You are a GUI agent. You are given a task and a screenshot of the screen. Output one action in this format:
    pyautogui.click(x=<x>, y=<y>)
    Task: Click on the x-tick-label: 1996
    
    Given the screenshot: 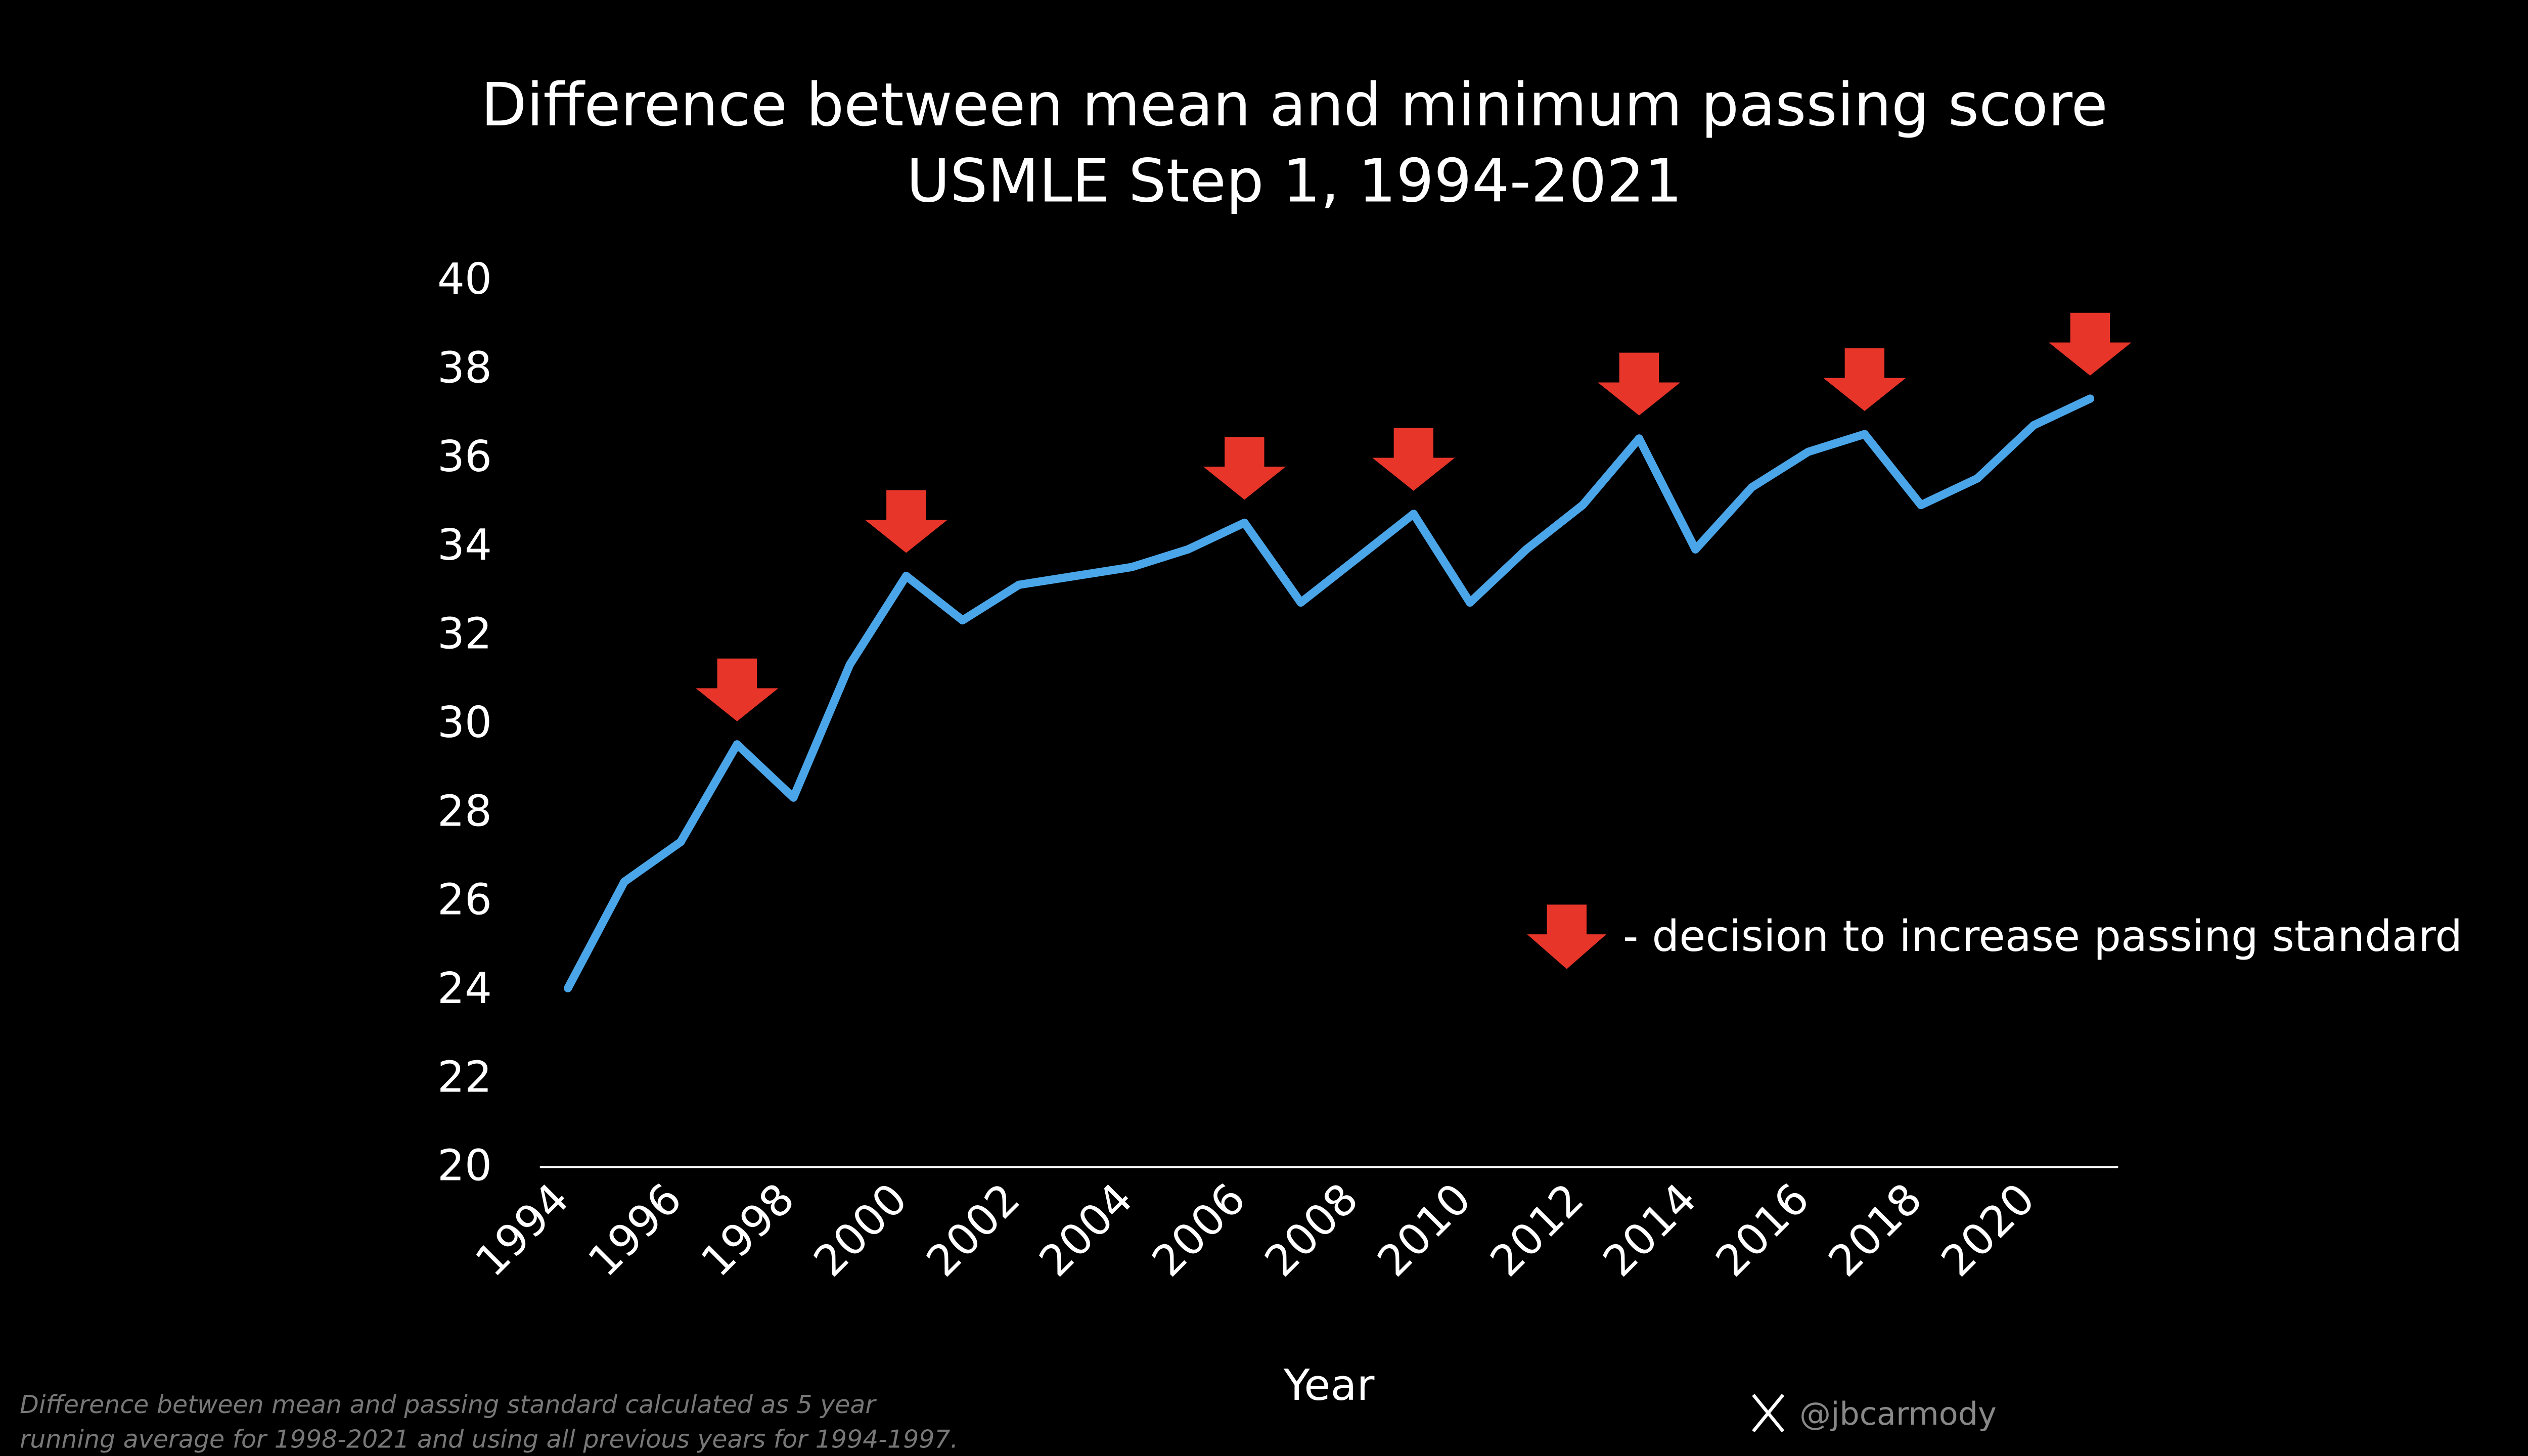 What is the action you would take?
    pyautogui.click(x=636, y=1230)
    